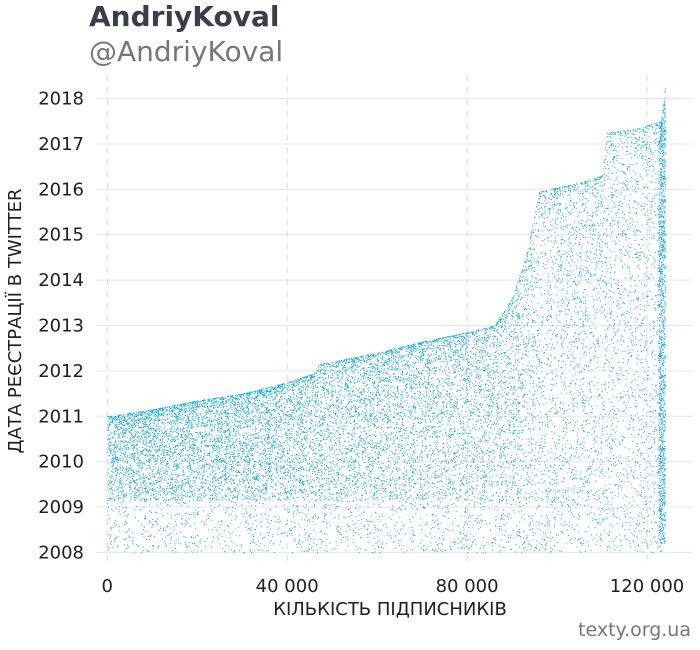  What do you see at coordinates (634, 630) in the screenshot?
I see `source-credit: texty.org.ua` at bounding box center [634, 630].